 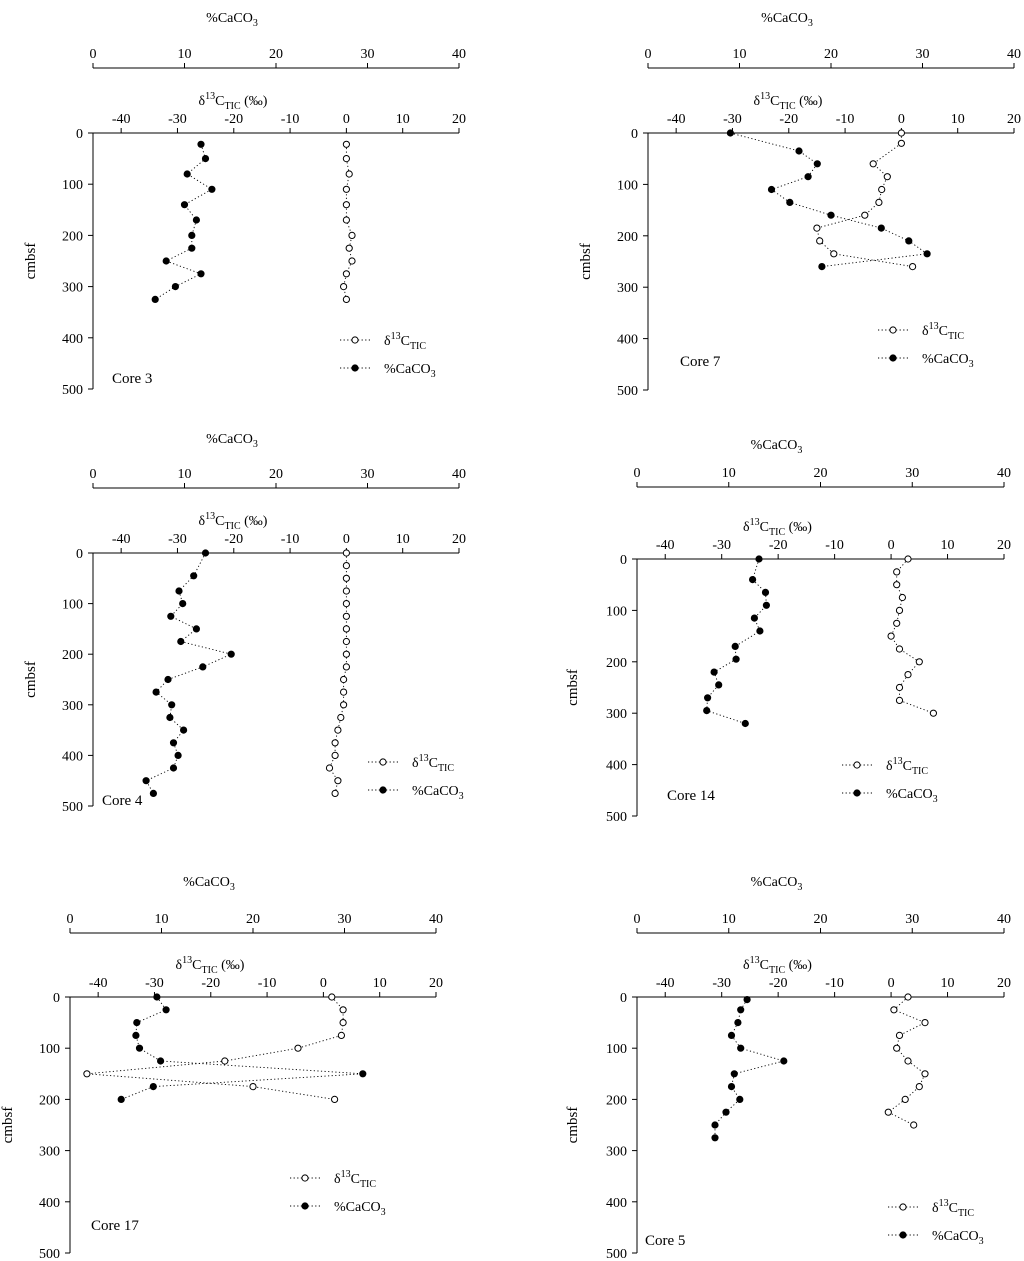 What do you see at coordinates (49, 1203) in the screenshot?
I see `depth-tick-label: 400` at bounding box center [49, 1203].